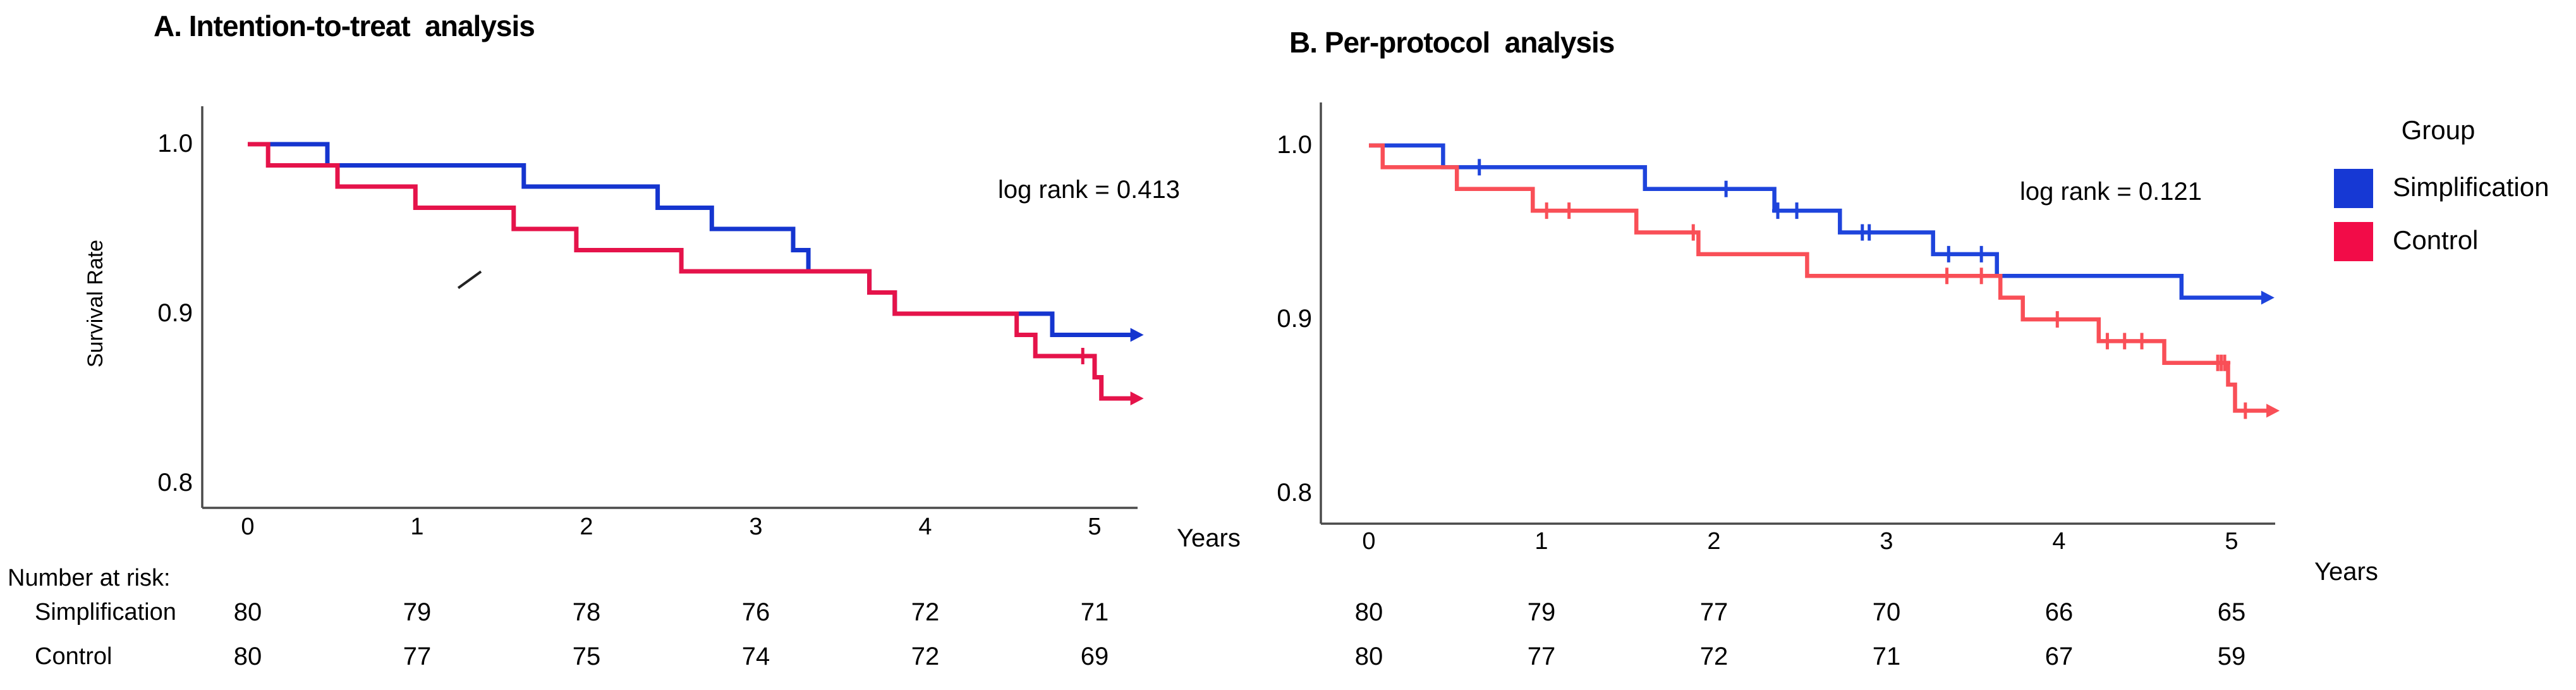 This screenshot has width=2576, height=690. I want to click on panel-b-y-tick-label: 1.0, so click(1294, 145).